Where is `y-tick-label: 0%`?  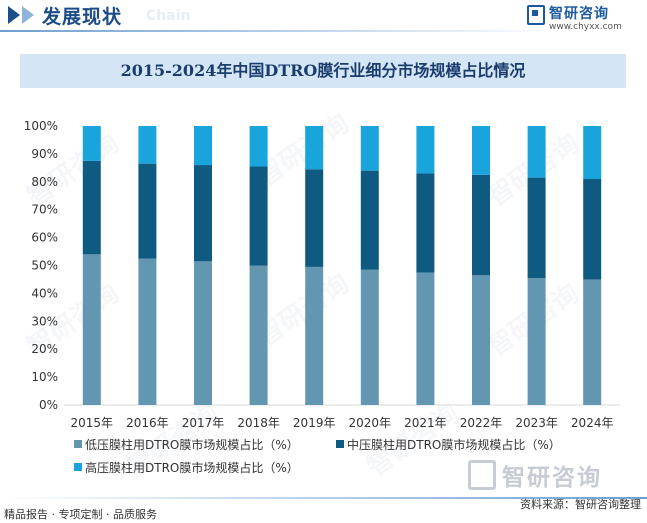
y-tick-label: 0% is located at coordinates (48, 405).